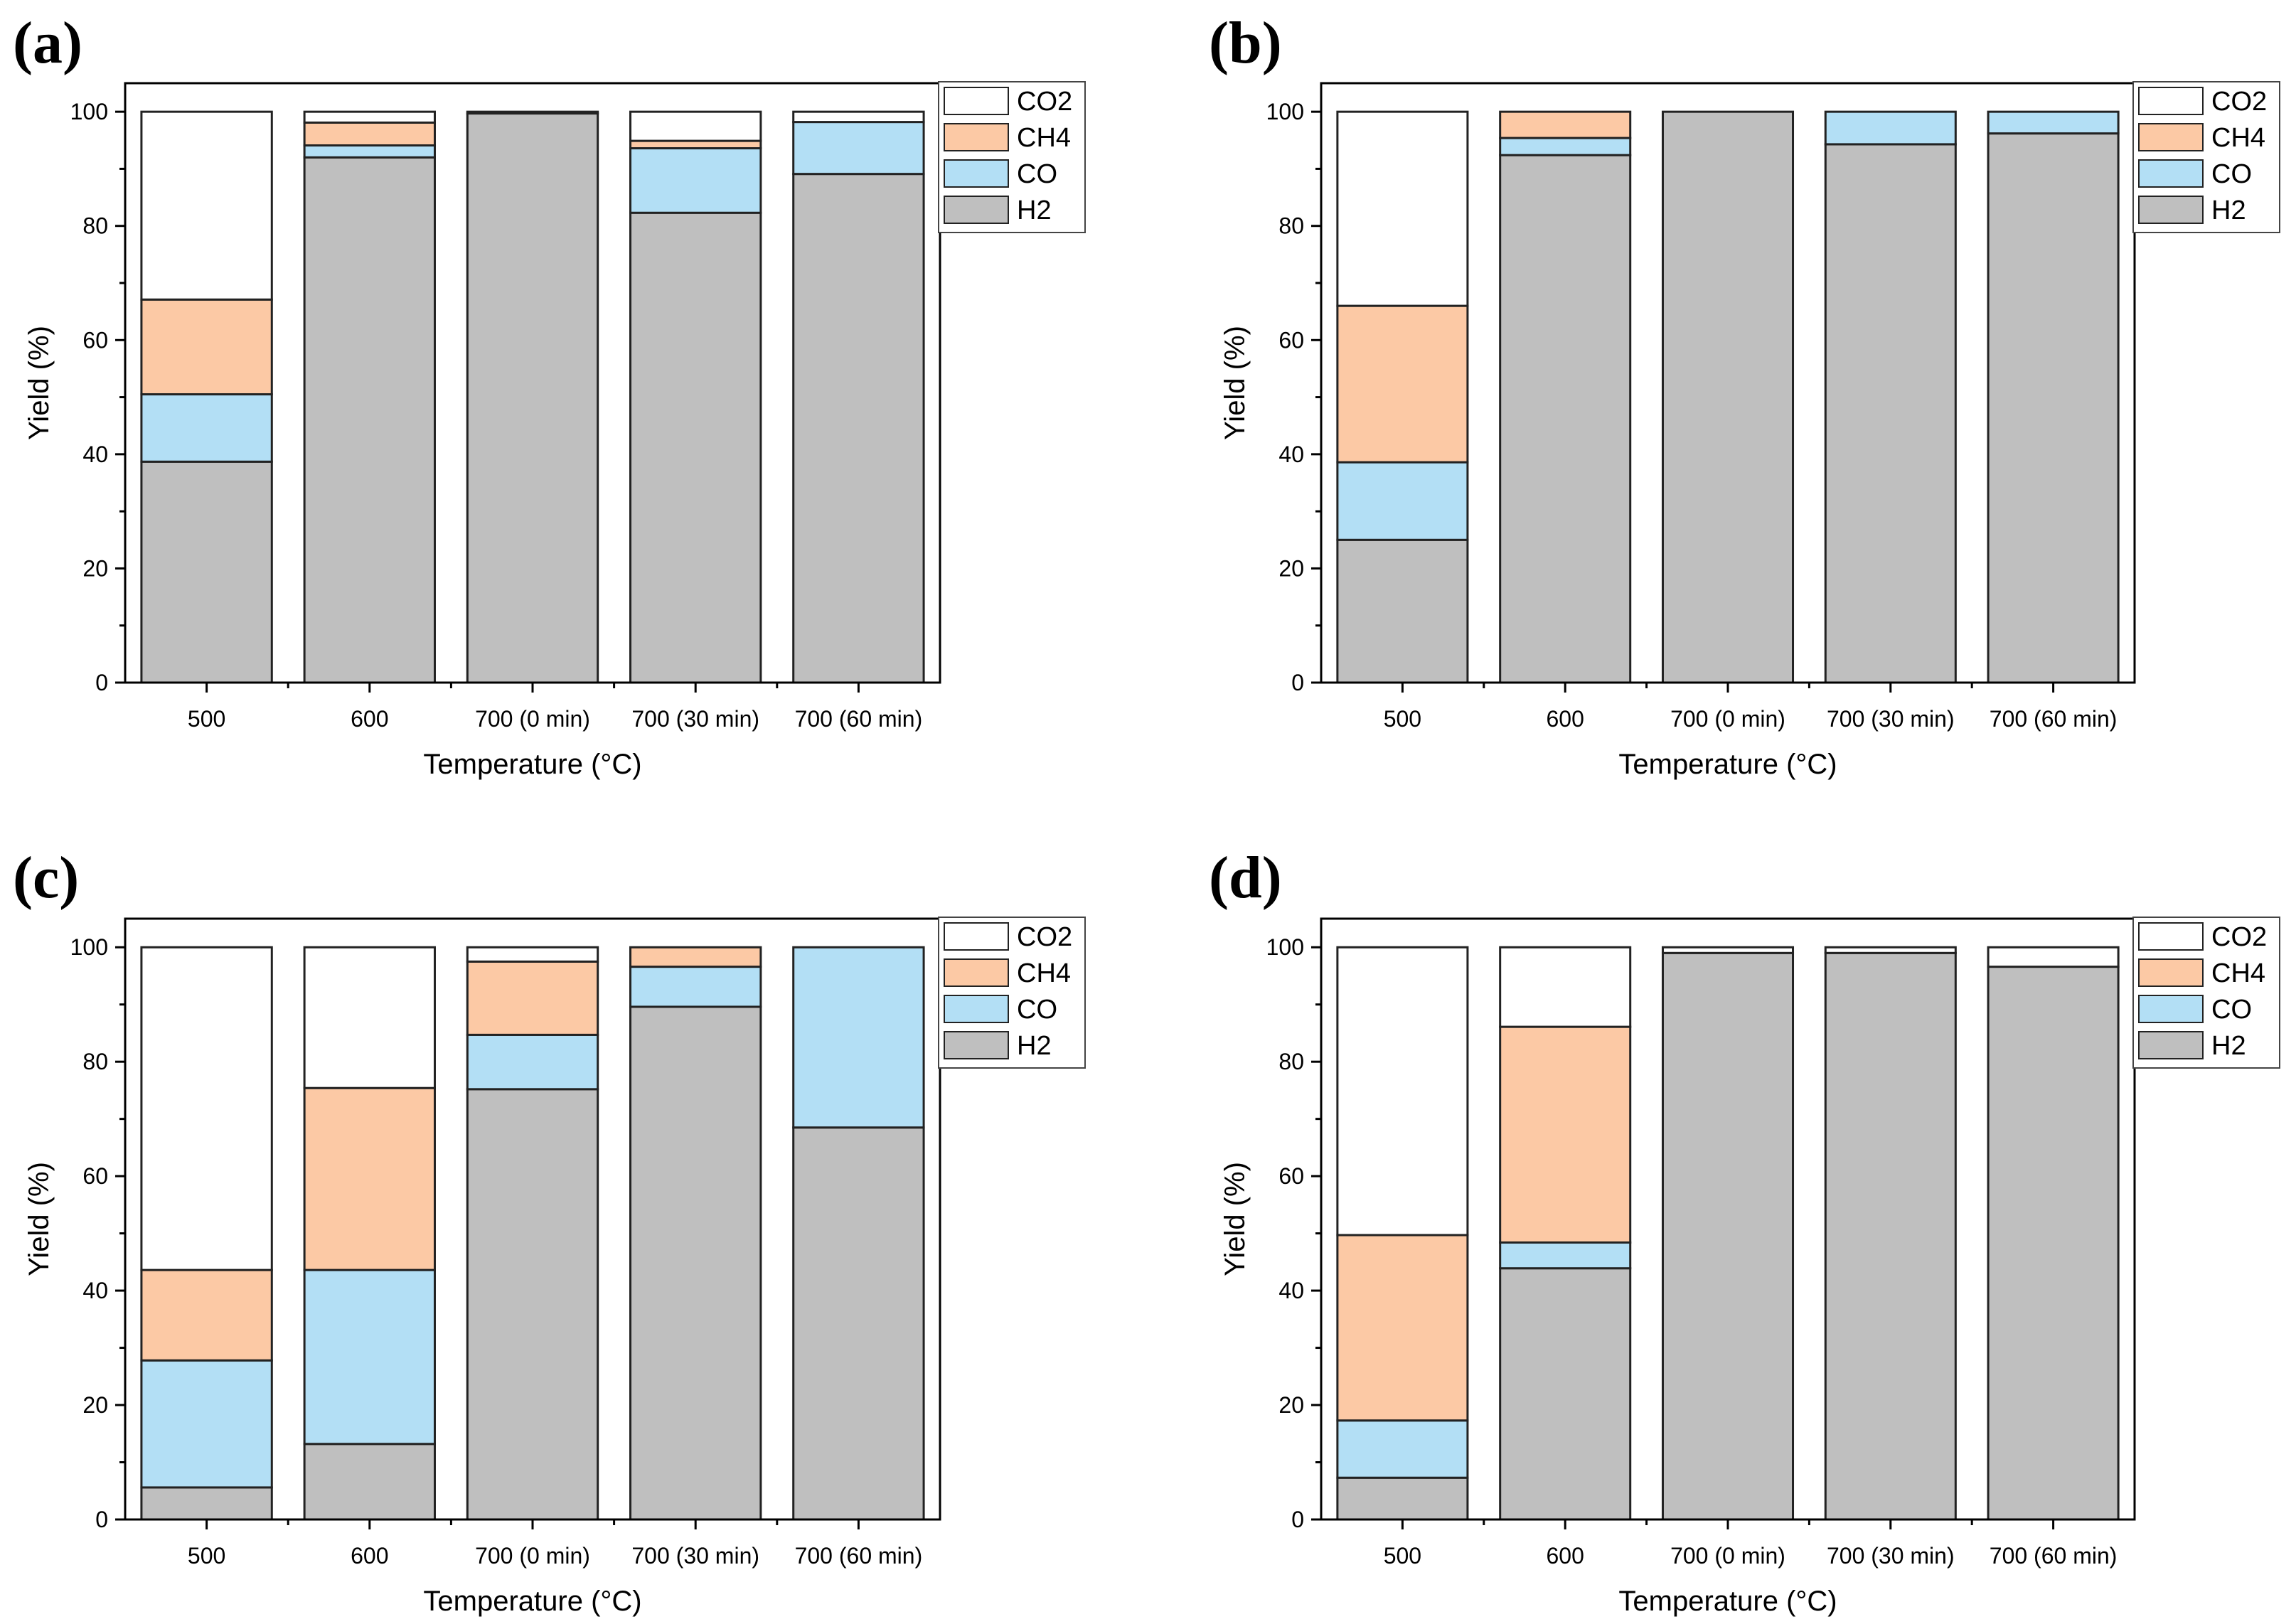  I want to click on legend-swatch-h2, so click(2171, 210).